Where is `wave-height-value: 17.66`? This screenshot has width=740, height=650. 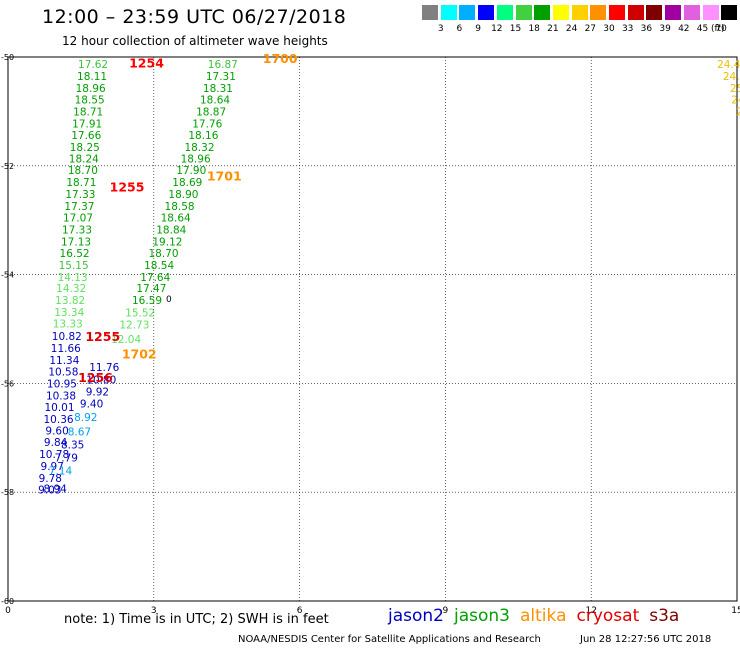
wave-height-value: 17.66 is located at coordinates (86, 136).